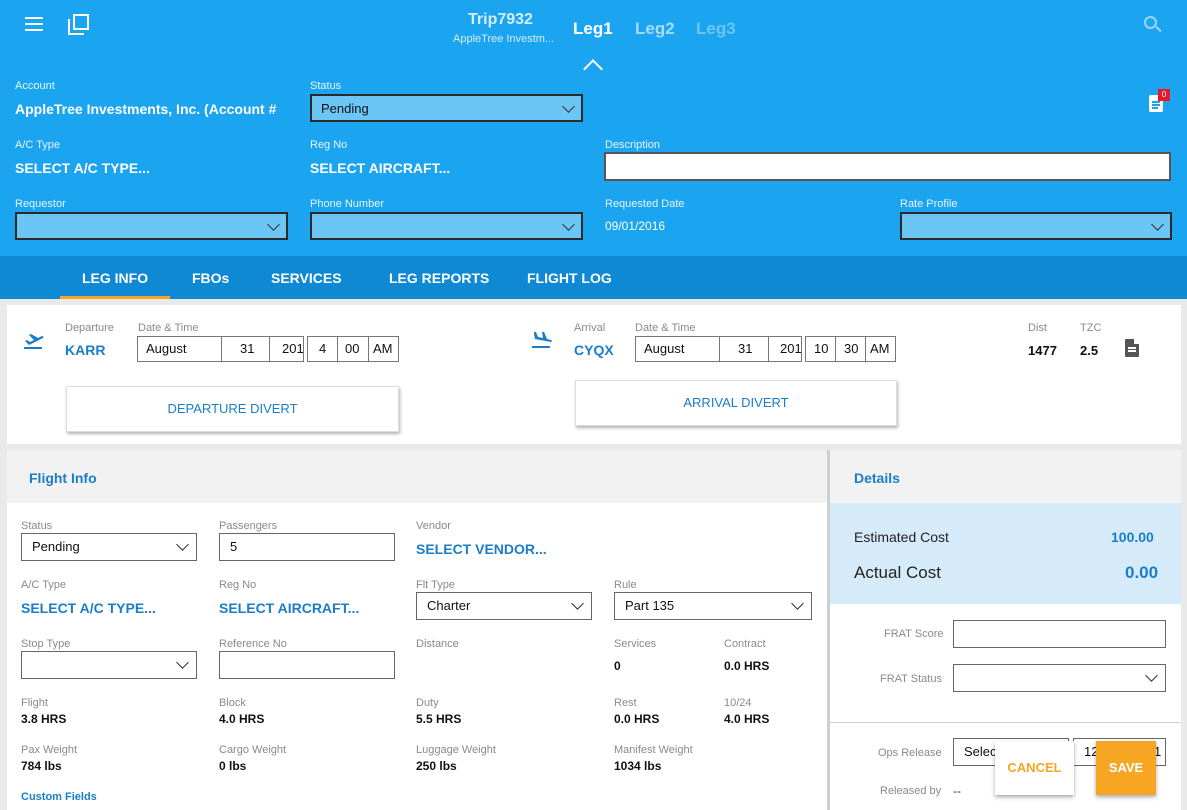 The image size is (1187, 810). I want to click on departure-label: Departure, so click(89, 328).